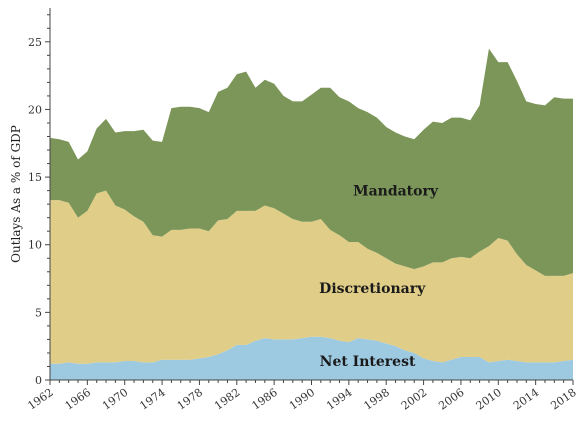  What do you see at coordinates (78, 399) in the screenshot?
I see `x-tick-label: 1966` at bounding box center [78, 399].